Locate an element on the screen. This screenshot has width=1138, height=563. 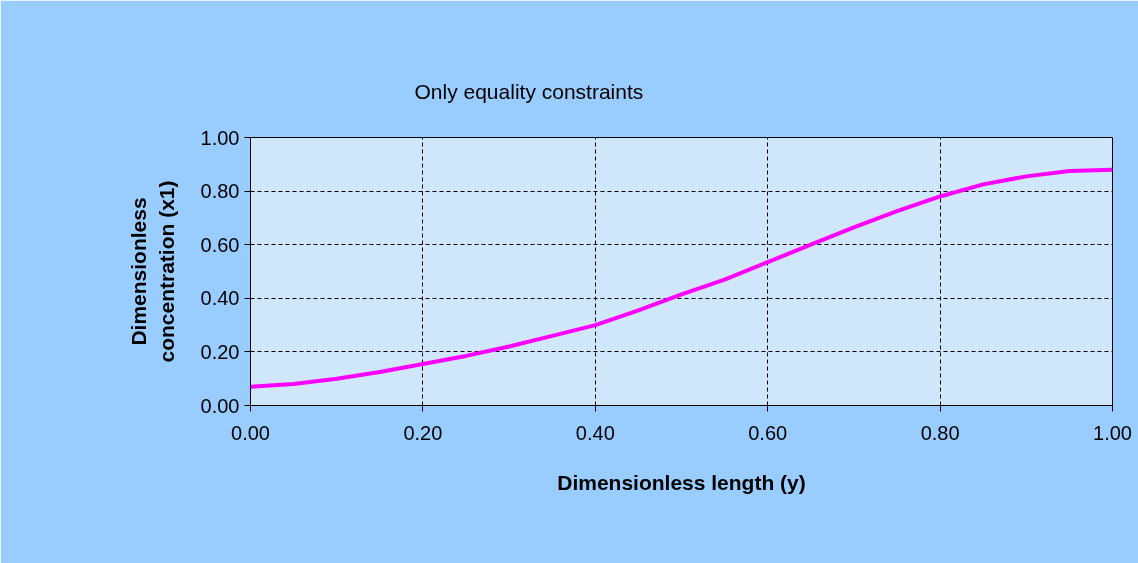
y-tick-label: 0.00 is located at coordinates (220, 405).